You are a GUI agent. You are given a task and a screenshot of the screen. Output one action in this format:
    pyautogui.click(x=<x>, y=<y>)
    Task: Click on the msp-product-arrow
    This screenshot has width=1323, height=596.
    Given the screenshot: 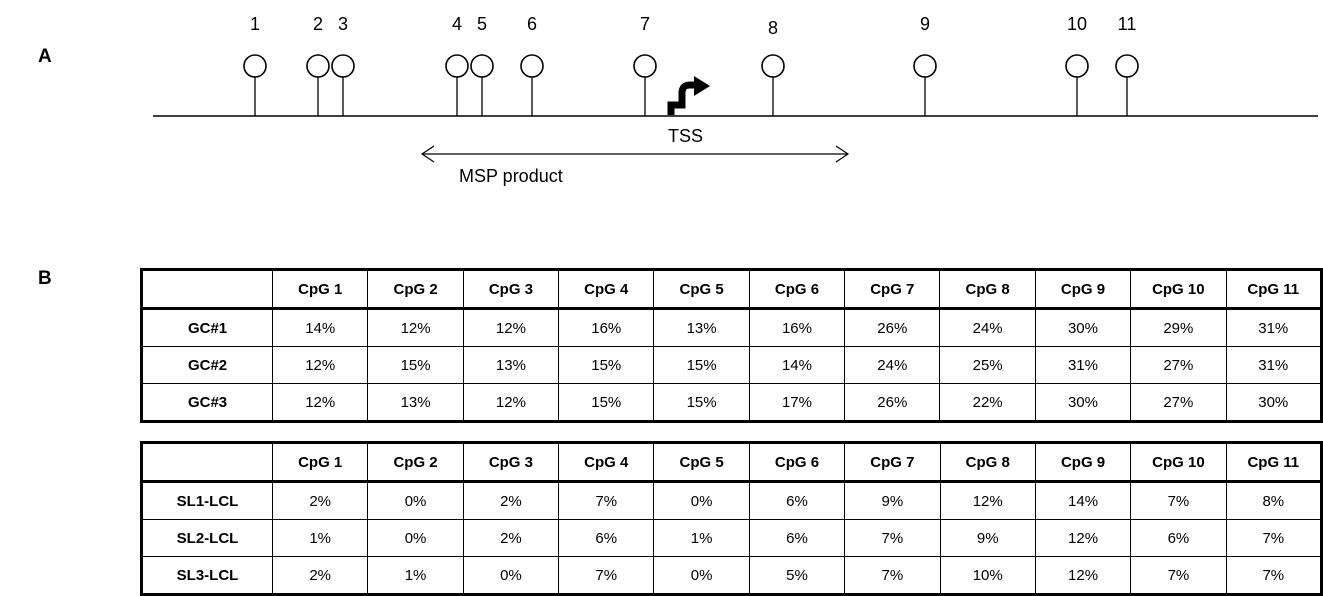 What is the action you would take?
    pyautogui.click(x=635, y=154)
    